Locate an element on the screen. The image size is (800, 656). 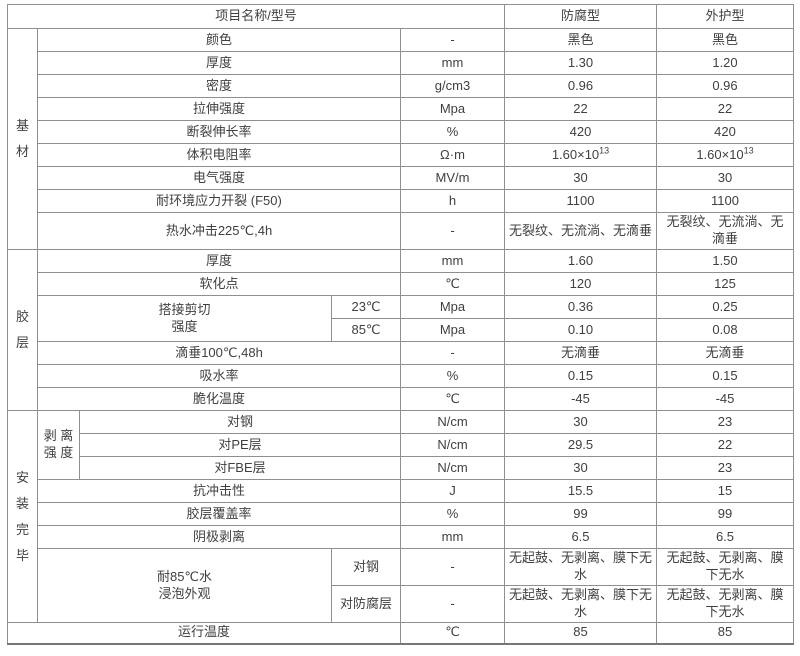
value-anticorrosion: 6.5 is located at coordinates (580, 537).